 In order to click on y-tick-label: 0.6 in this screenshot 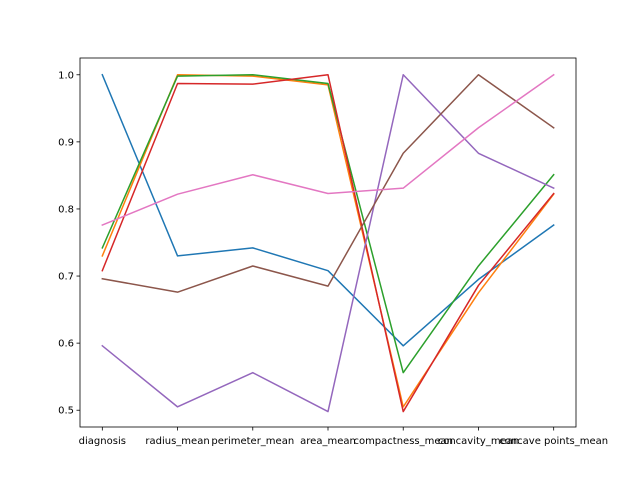, I will do `click(66, 344)`.